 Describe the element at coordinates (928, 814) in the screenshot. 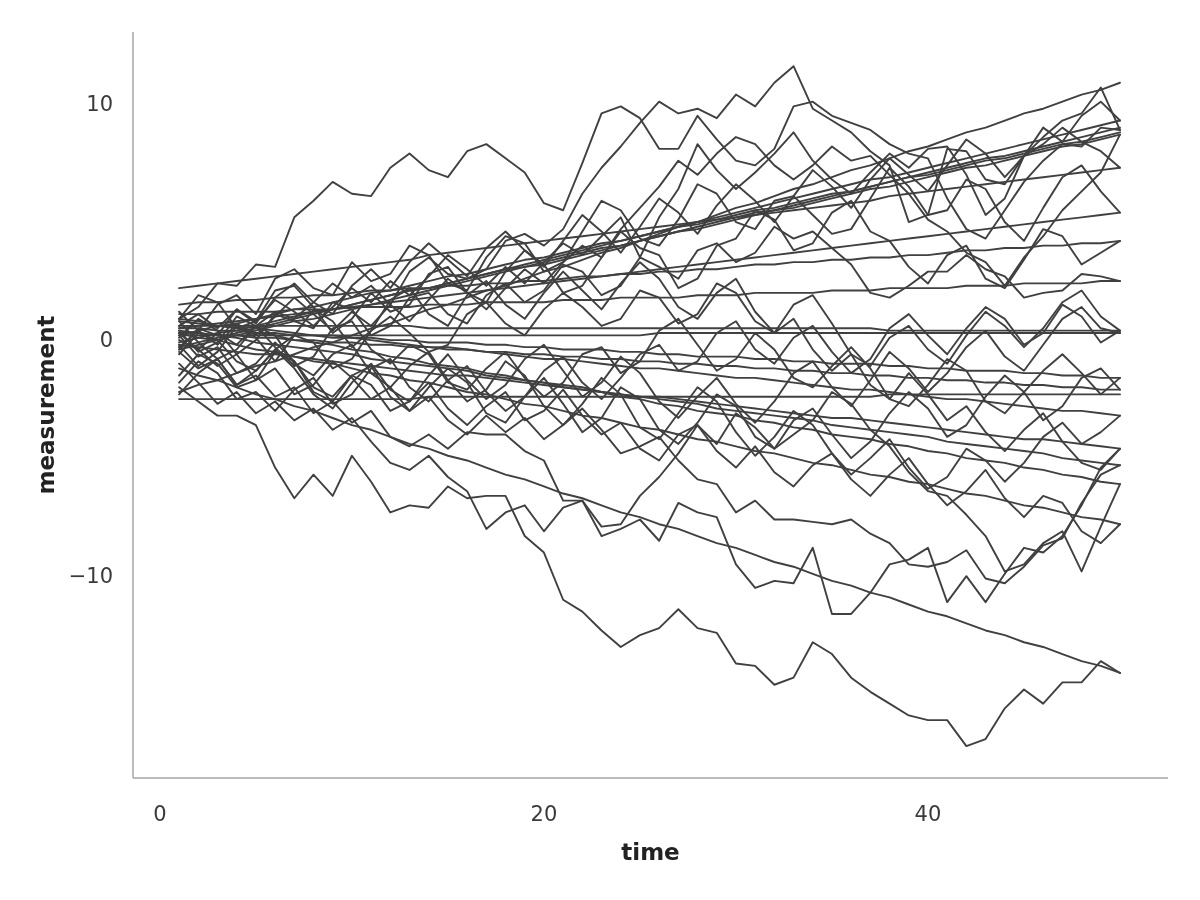

I see `x-tick-label: 40` at that location.